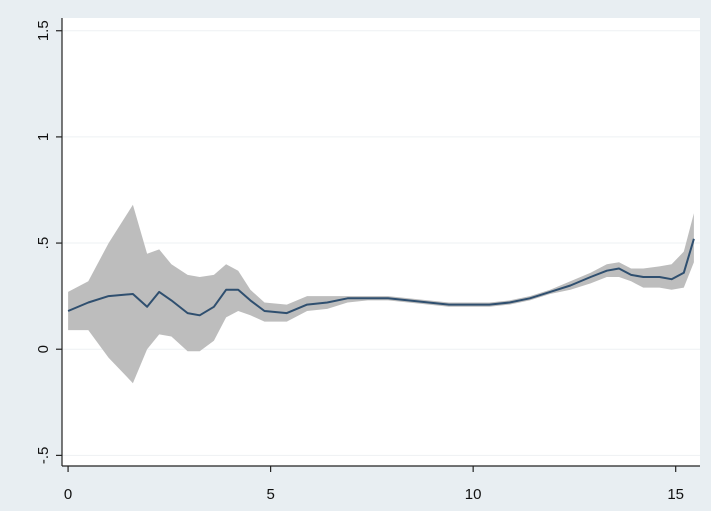  Describe the element at coordinates (43, 243) in the screenshot. I see `y-tick-label: .5` at that location.